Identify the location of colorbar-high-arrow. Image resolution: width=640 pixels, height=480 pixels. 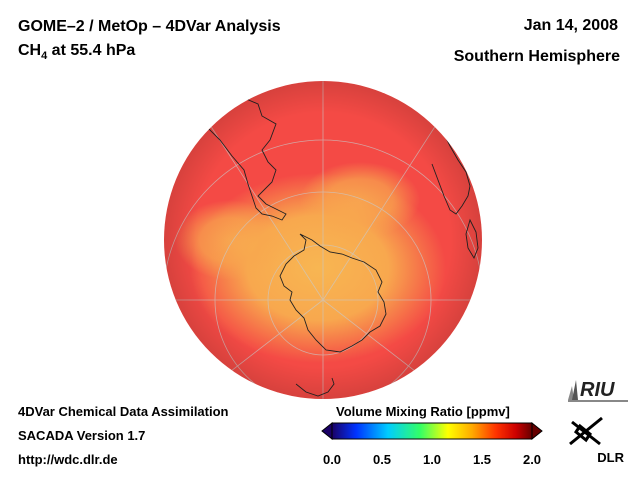
(537, 431).